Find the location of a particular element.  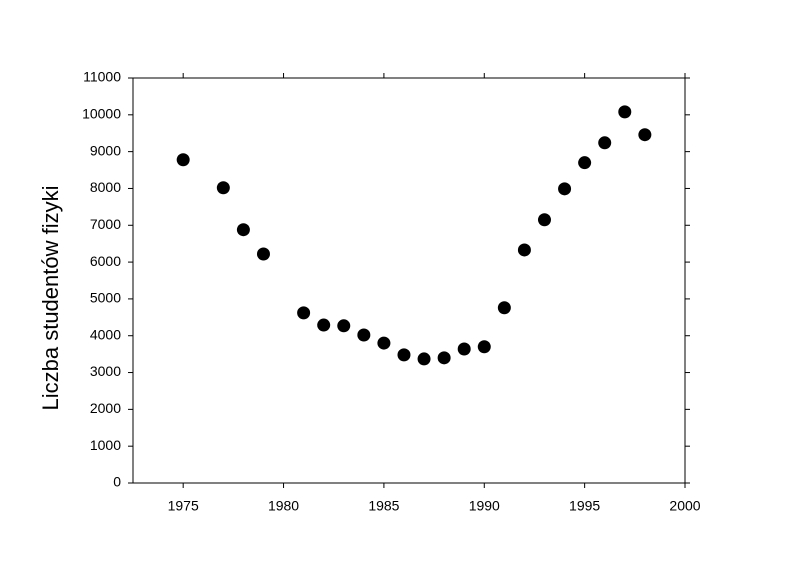

y-axis-label: Liczba studentów fizyki is located at coordinates (50, 298).